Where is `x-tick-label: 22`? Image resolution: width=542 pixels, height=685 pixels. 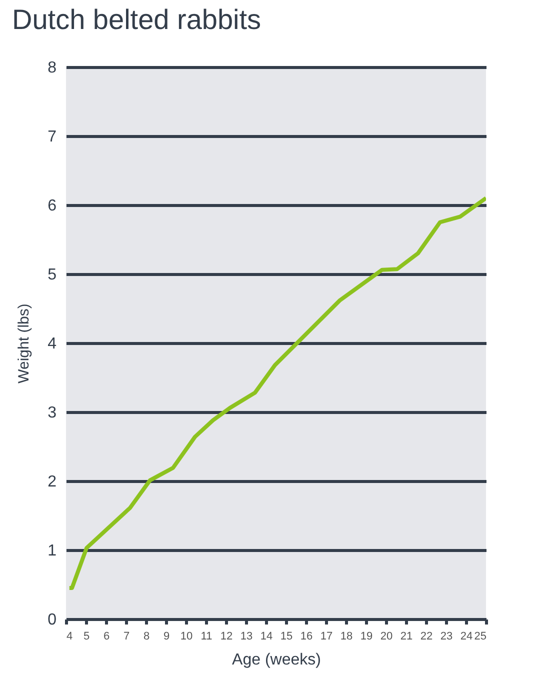 x-tick-label: 22 is located at coordinates (426, 636).